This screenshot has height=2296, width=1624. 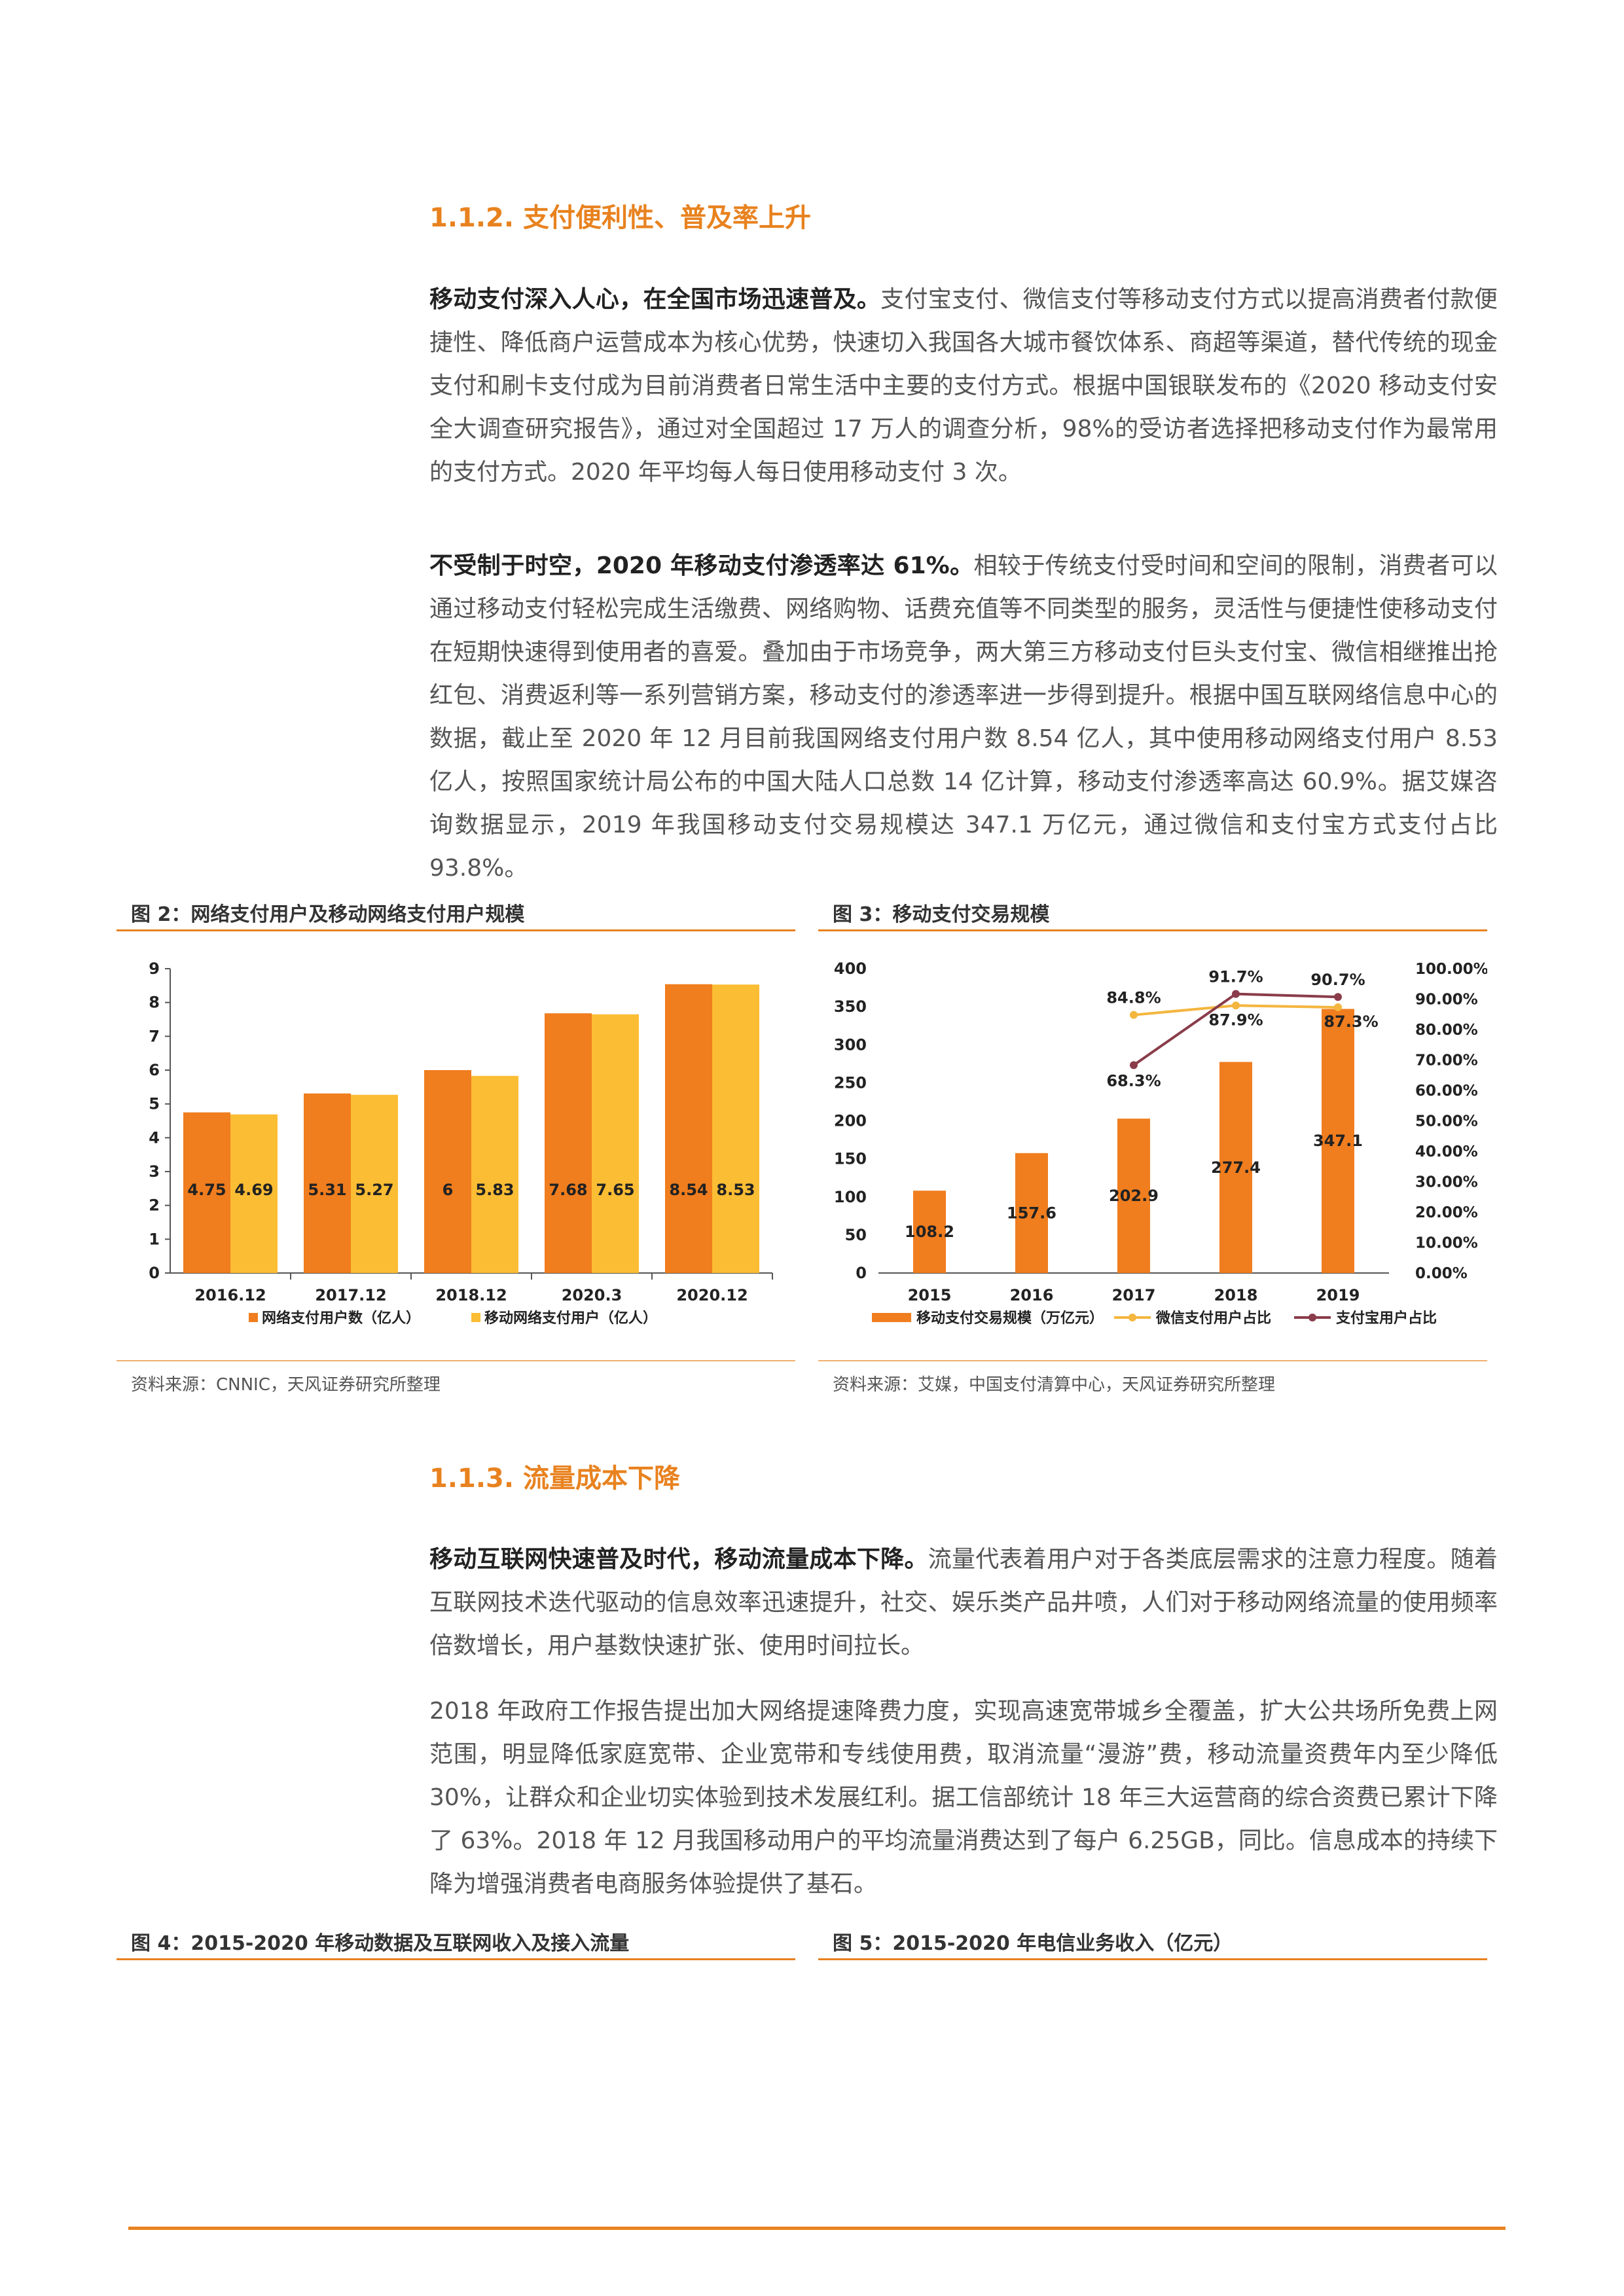 What do you see at coordinates (1446, 1060) in the screenshot?
I see `y2-tick-label: 70.00%` at bounding box center [1446, 1060].